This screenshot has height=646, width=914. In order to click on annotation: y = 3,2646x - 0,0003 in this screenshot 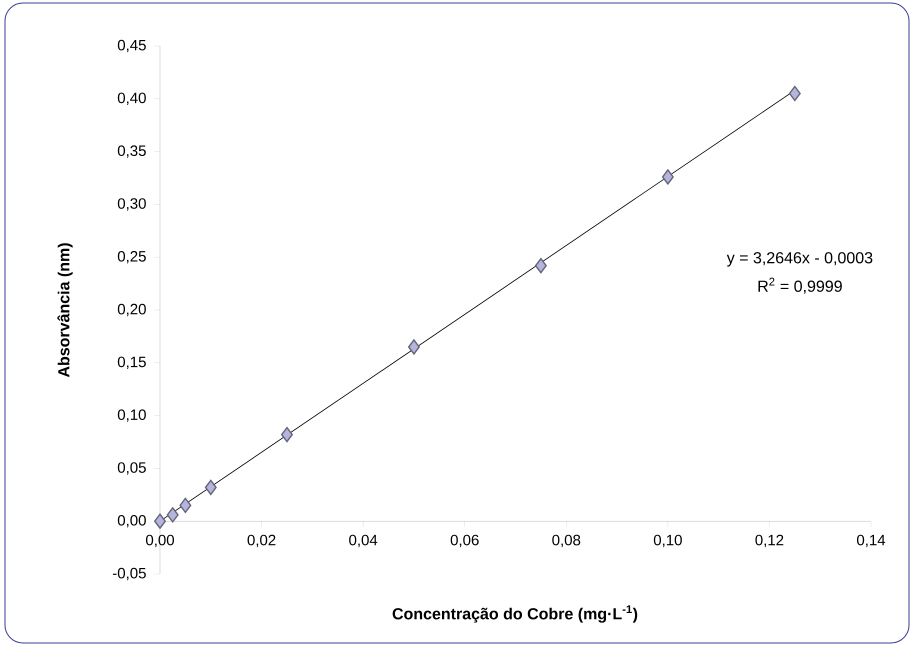, I will do `click(799, 259)`.